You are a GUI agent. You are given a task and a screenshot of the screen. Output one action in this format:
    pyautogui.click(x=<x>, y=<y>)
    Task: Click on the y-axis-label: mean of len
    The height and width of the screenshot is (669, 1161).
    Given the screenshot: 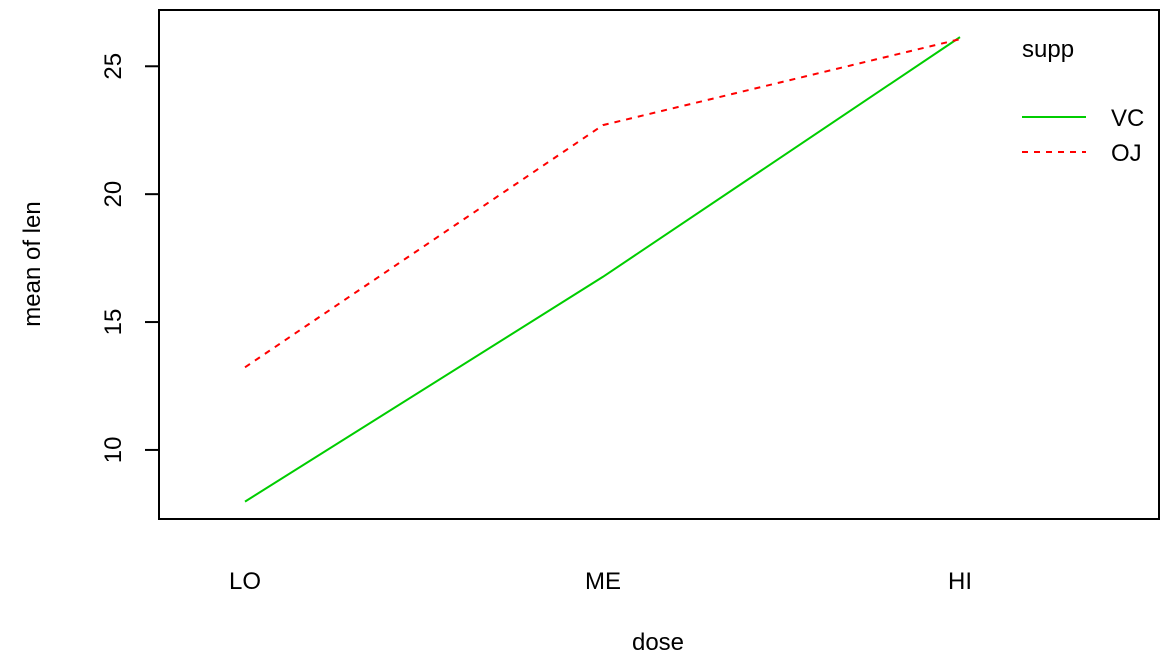 What is the action you would take?
    pyautogui.click(x=32, y=263)
    